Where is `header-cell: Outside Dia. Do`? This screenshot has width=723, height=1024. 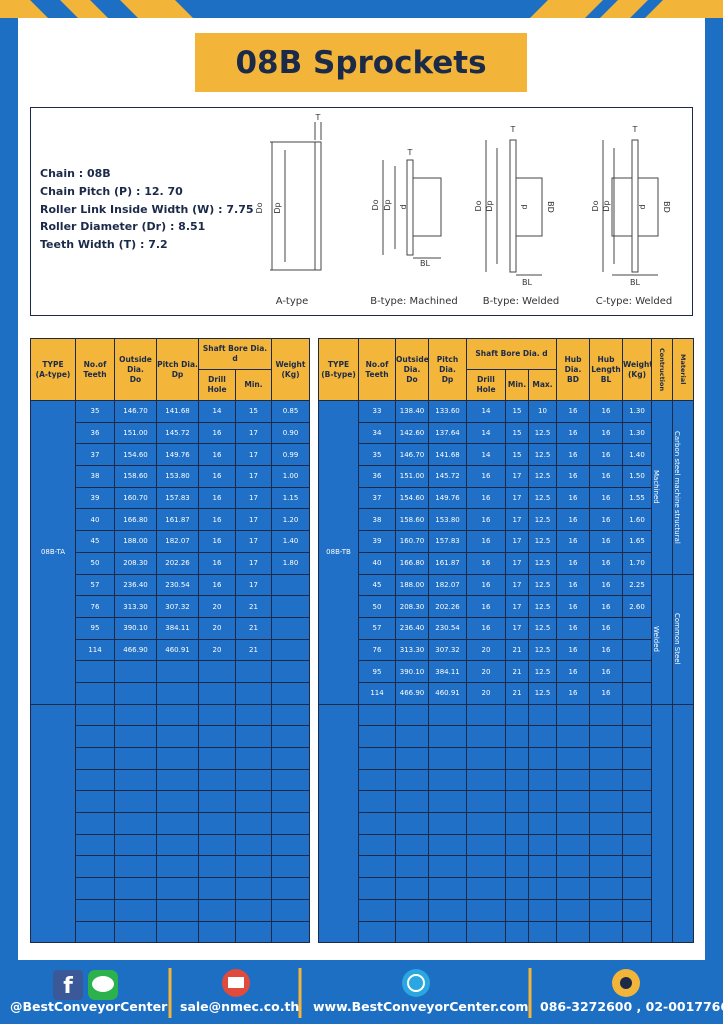 header-cell: Outside Dia. Do is located at coordinates (412, 369).